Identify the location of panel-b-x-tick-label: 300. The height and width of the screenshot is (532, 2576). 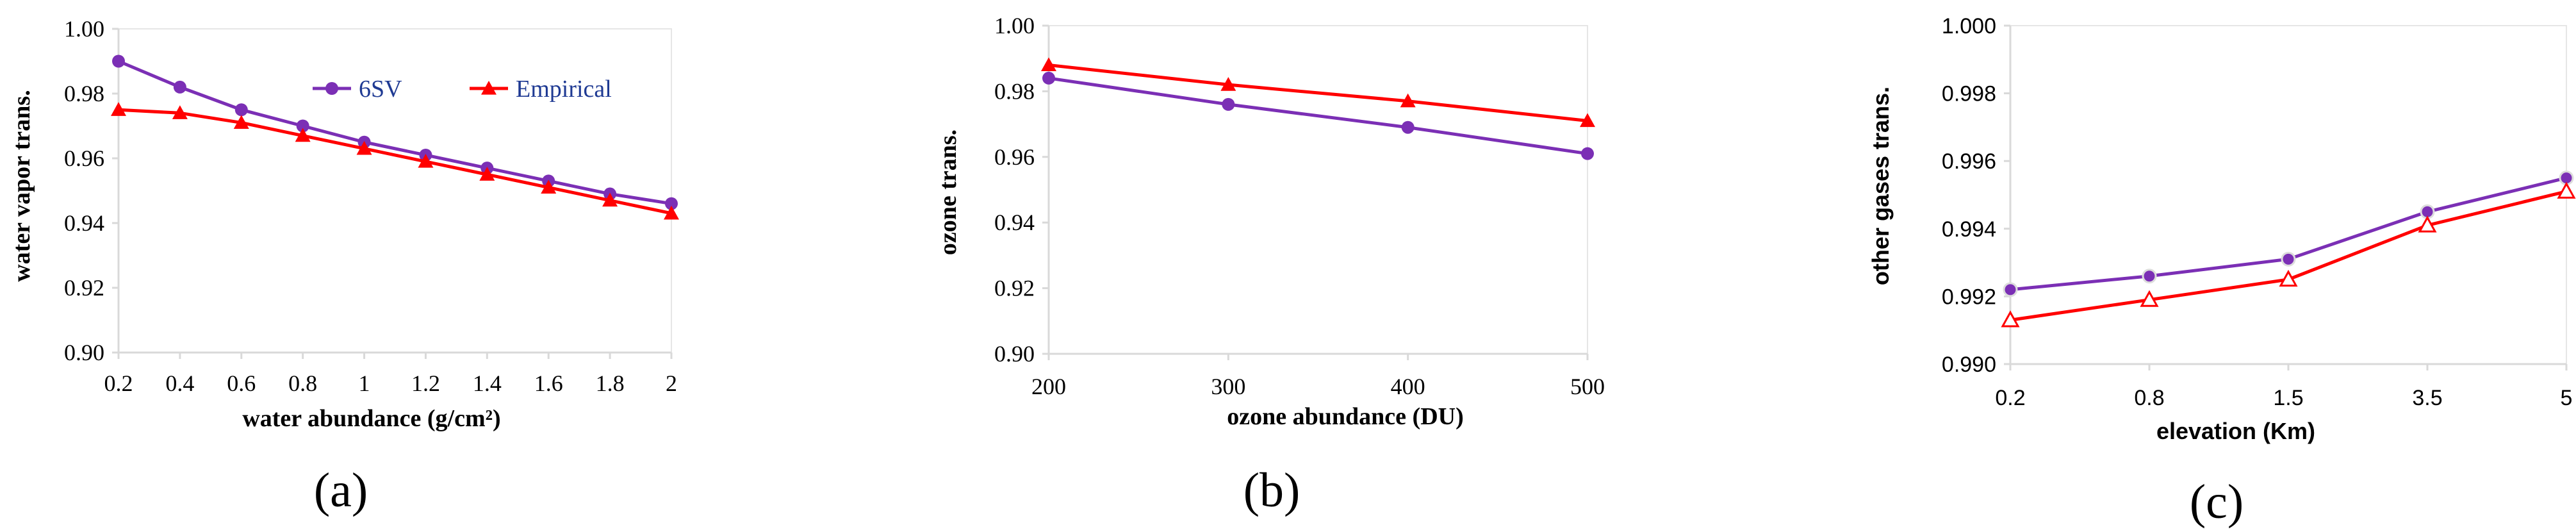
(1228, 387).